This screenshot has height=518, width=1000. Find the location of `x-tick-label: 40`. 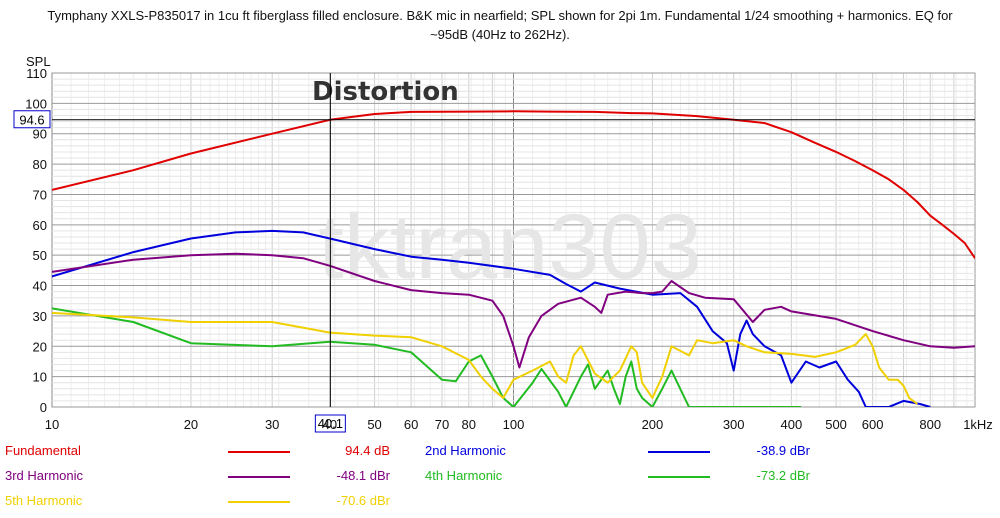

x-tick-label: 40 is located at coordinates (330, 424).